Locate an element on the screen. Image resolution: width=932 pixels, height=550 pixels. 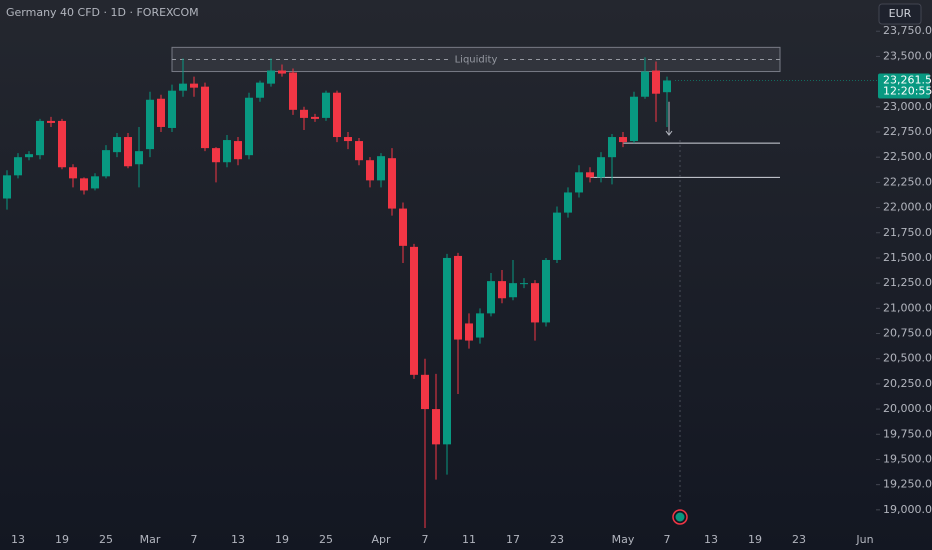
y-tick-label: 19,500.0 is located at coordinates (907, 458).